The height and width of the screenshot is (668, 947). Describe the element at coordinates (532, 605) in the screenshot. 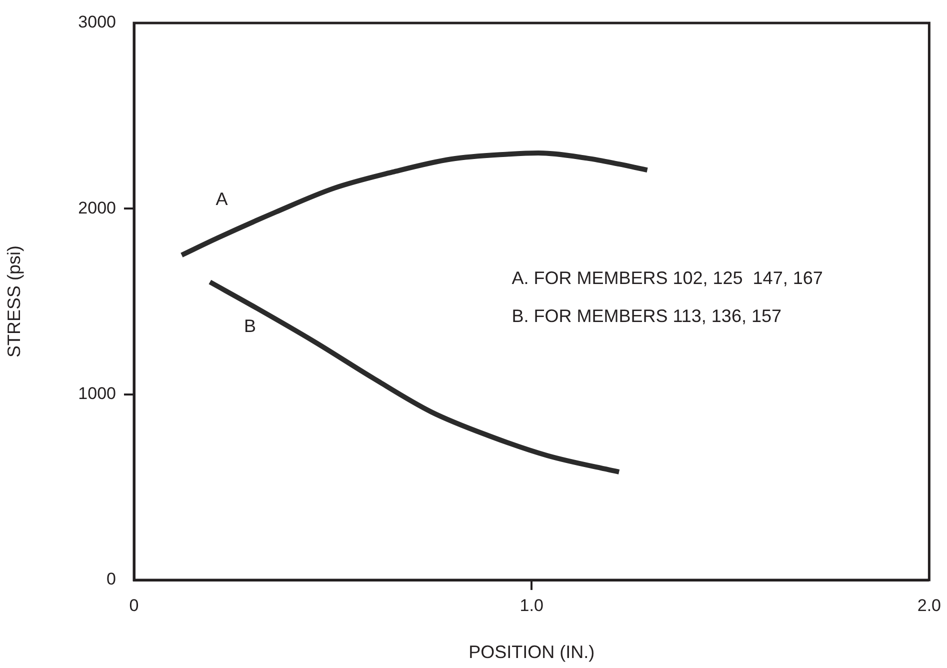

I see `x-tick-label: 1.0` at that location.